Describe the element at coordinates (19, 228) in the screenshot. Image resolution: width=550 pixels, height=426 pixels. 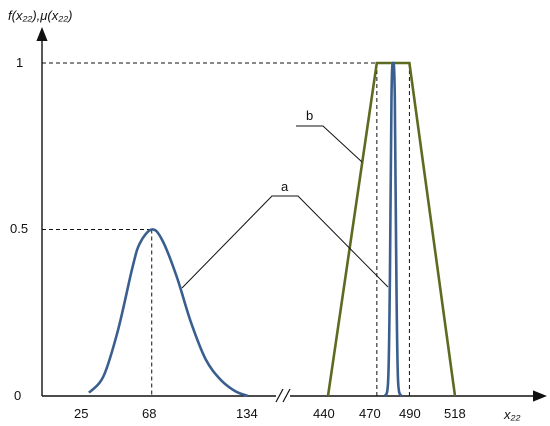
I see `y-tick-label-0.5: 0.5` at that location.